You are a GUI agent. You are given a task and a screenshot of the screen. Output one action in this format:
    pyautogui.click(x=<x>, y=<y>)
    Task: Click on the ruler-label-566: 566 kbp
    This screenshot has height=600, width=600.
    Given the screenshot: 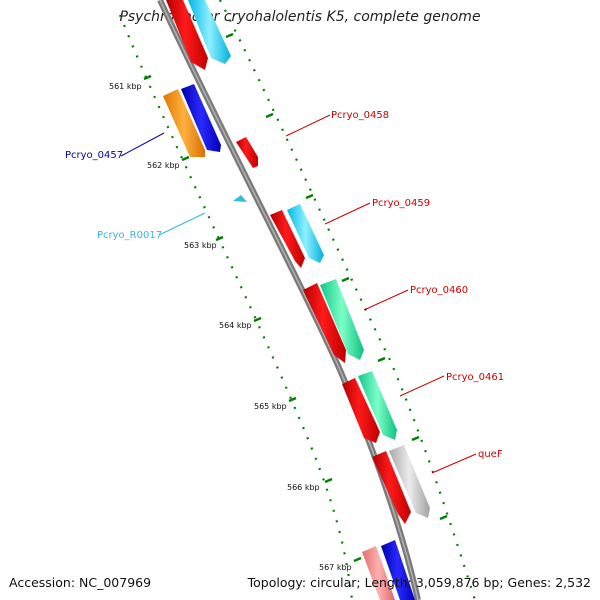 What is the action you would take?
    pyautogui.click(x=303, y=487)
    